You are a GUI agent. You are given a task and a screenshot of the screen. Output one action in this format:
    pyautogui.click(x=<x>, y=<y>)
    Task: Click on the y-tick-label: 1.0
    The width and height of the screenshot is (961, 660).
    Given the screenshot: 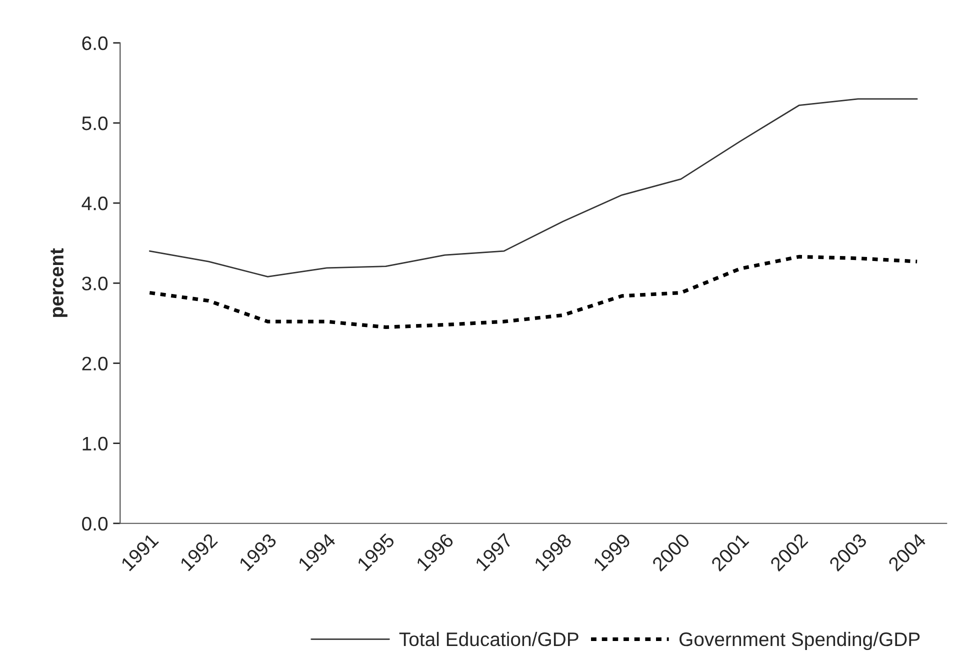 What is the action you would take?
    pyautogui.click(x=95, y=443)
    